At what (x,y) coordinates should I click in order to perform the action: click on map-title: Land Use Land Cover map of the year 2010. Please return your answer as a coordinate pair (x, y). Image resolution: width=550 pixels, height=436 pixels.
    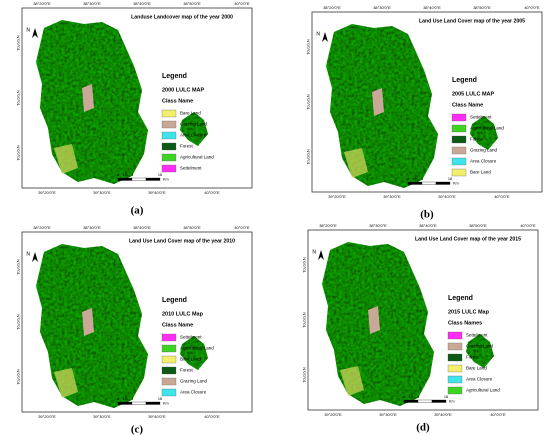
    Looking at the image, I should click on (182, 241).